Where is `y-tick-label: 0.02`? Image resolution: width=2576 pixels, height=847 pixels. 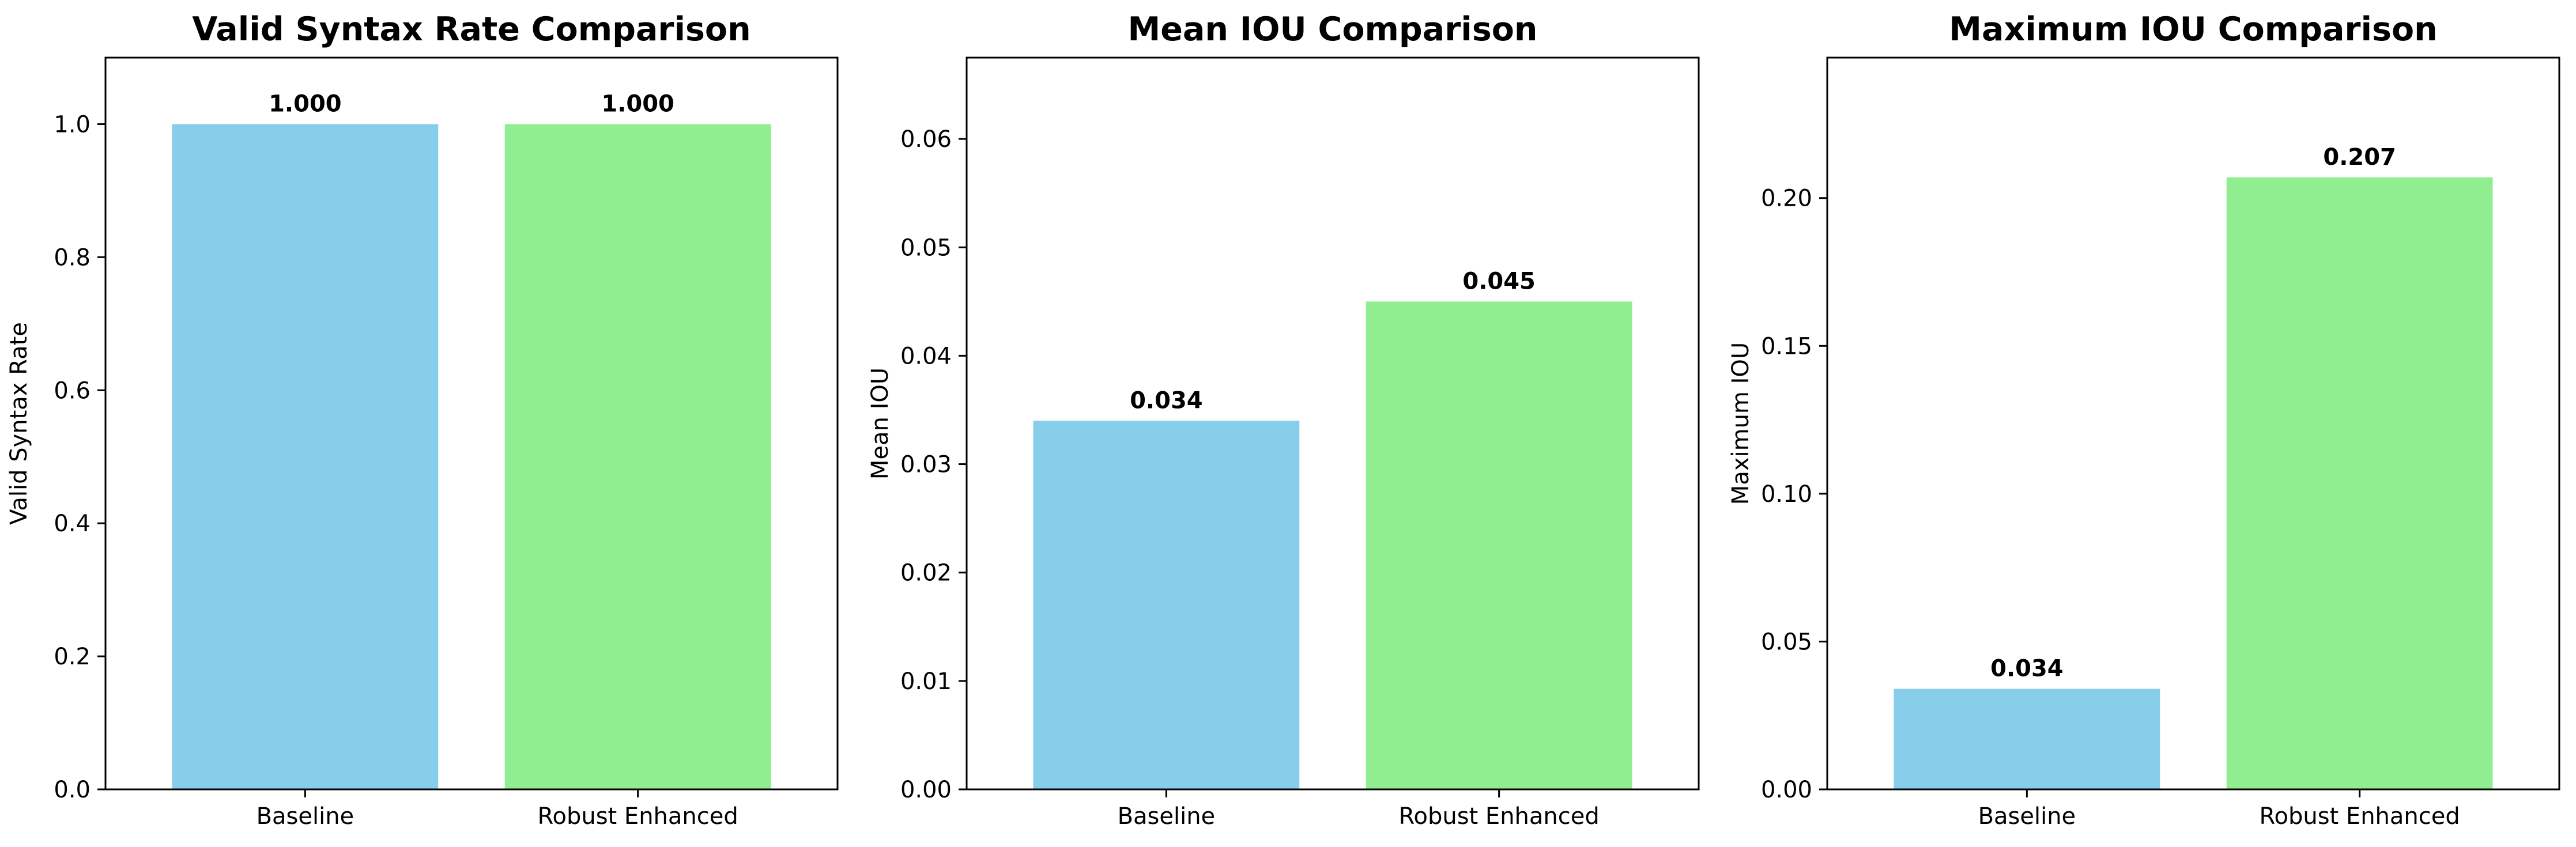 y-tick-label: 0.02 is located at coordinates (926, 573).